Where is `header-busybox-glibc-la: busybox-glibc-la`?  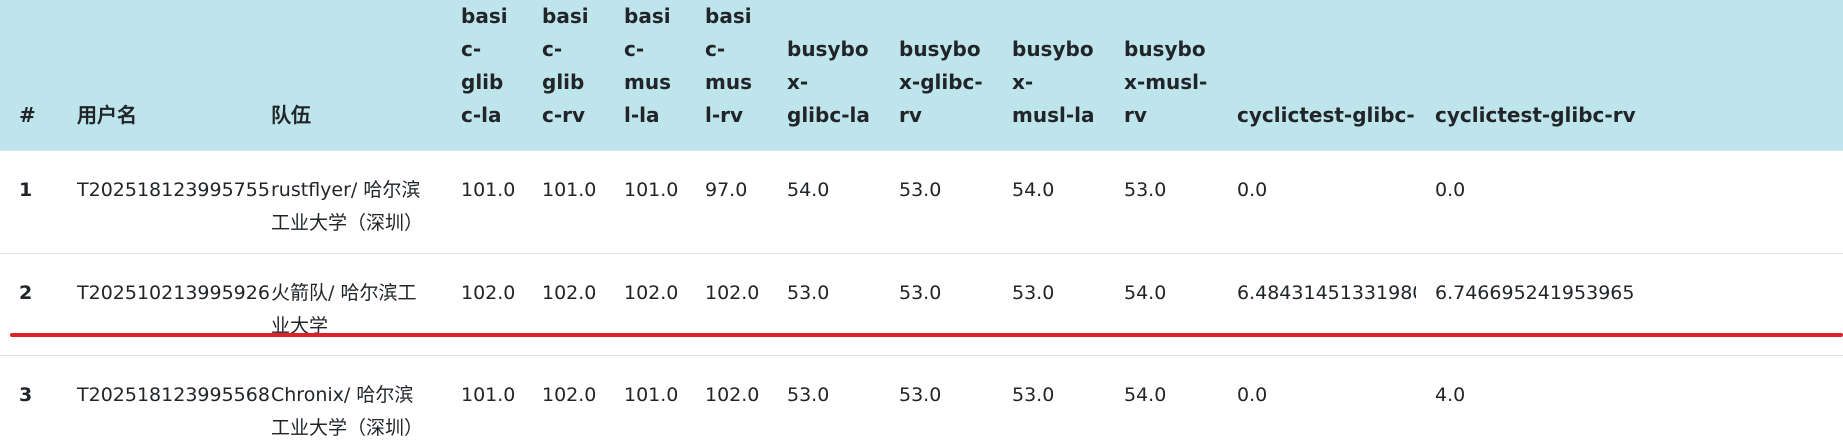
header-busybox-glibc-la: busybox-glibc-la is located at coordinates (828, 82).